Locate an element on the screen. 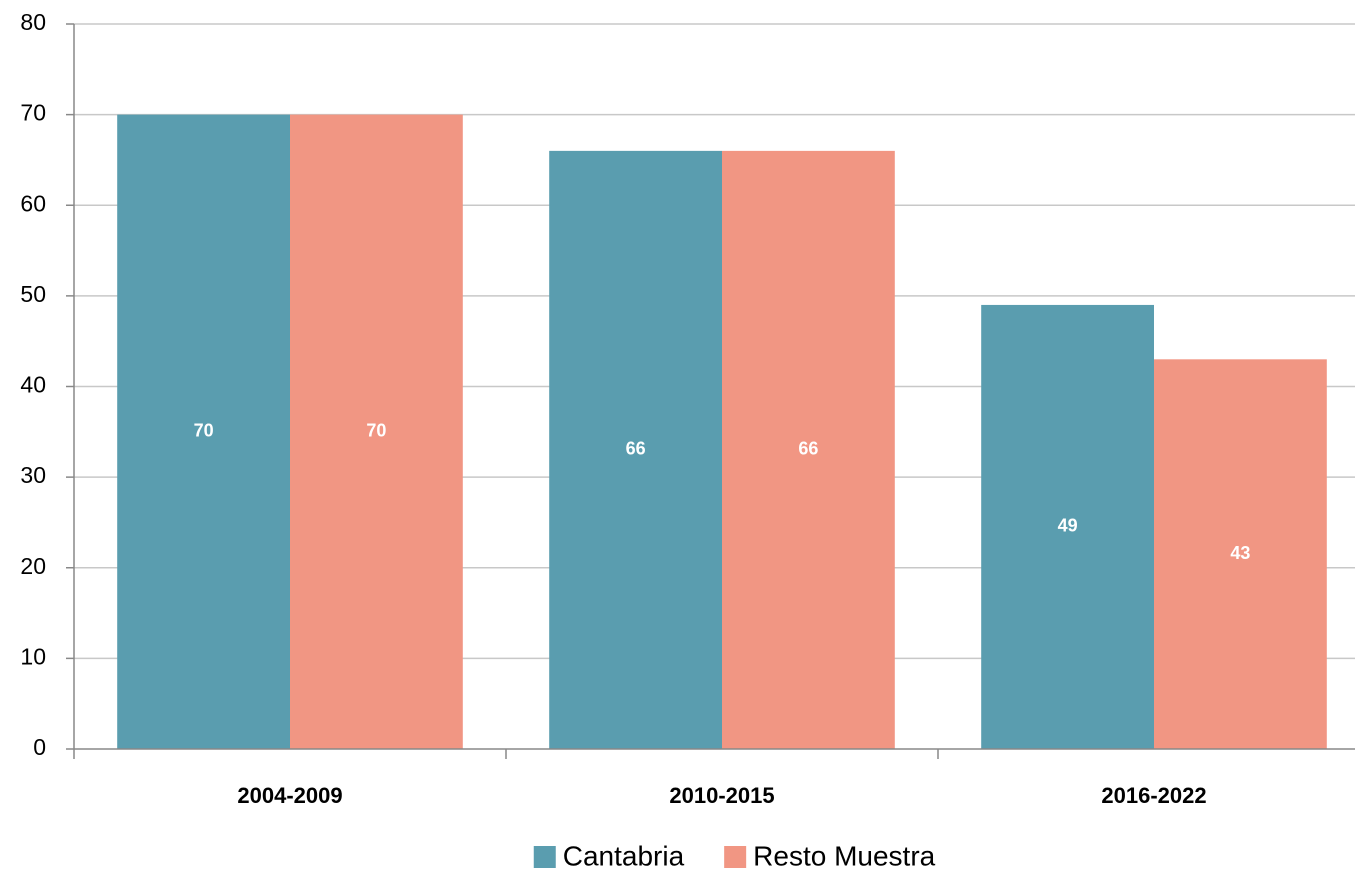 The width and height of the screenshot is (1356, 869). x-tick-label: 2010-2015 is located at coordinates (721, 795).